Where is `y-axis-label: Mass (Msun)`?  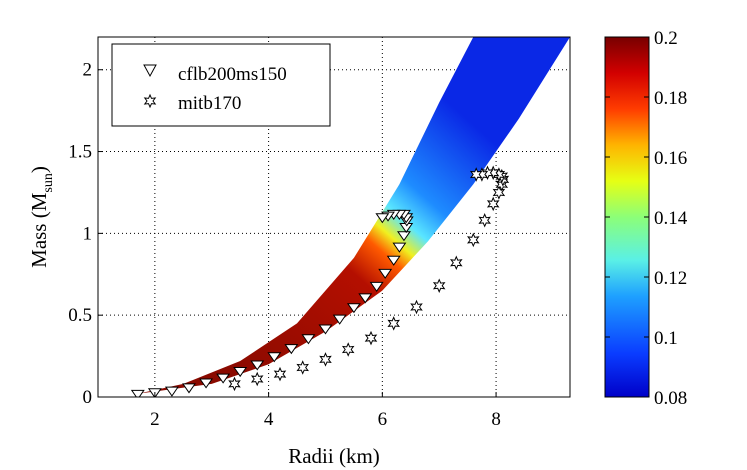
y-axis-label: Mass (Msun) is located at coordinates (41, 217).